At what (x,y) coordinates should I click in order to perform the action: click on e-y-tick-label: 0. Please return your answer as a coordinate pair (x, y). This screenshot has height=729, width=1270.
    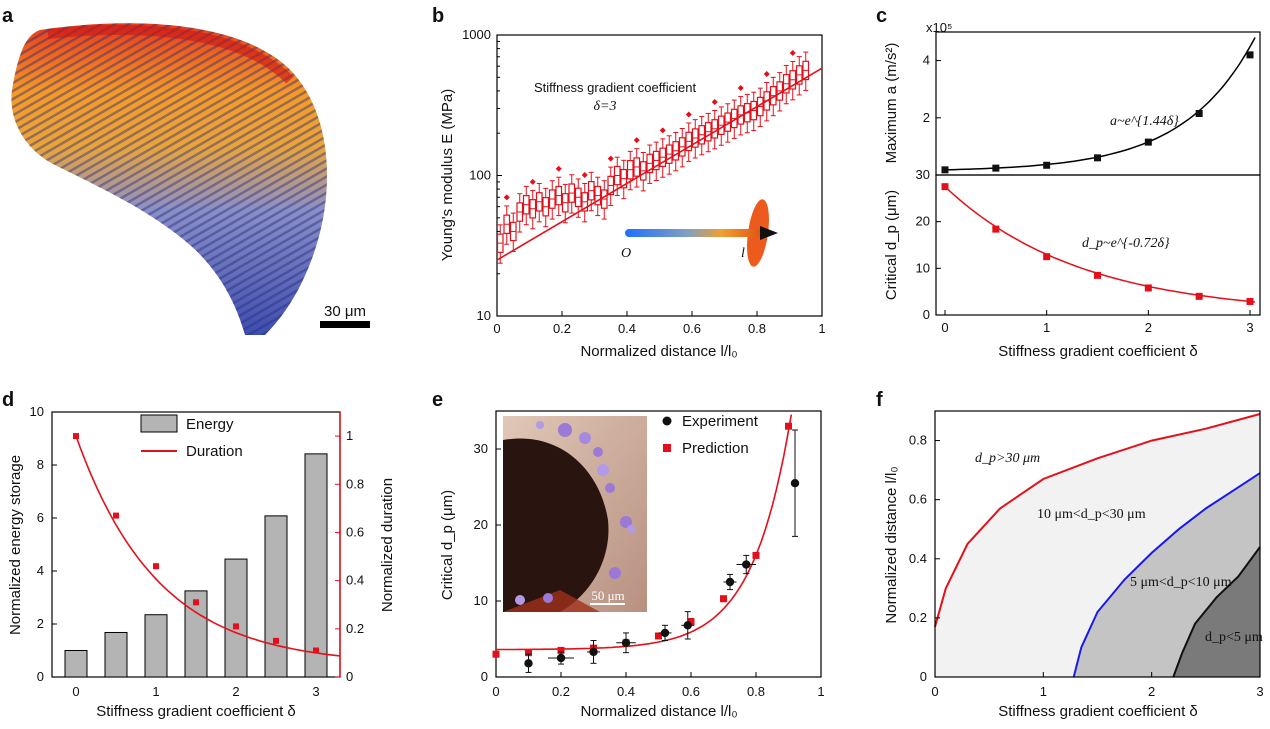
    Looking at the image, I should click on (484, 676).